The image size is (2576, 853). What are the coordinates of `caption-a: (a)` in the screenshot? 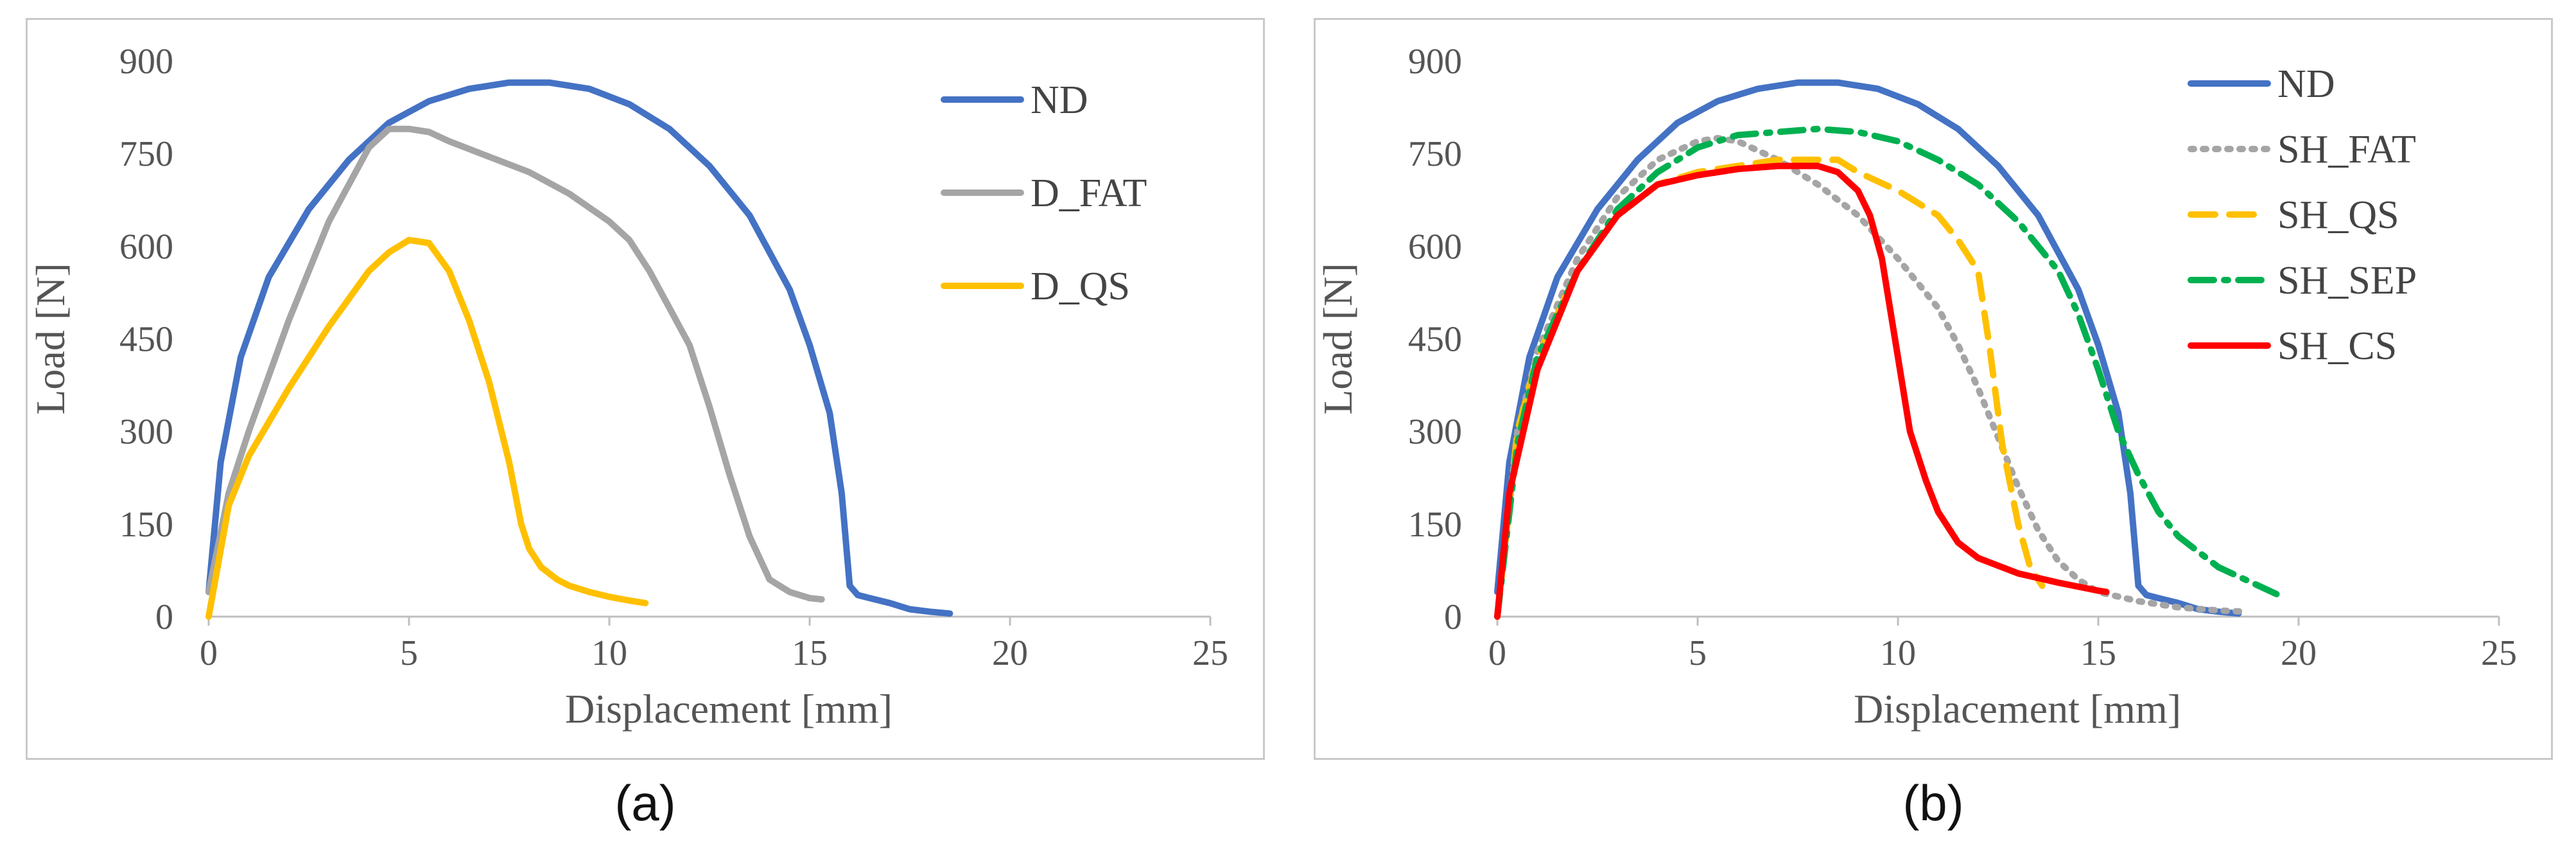 It's located at (645, 803).